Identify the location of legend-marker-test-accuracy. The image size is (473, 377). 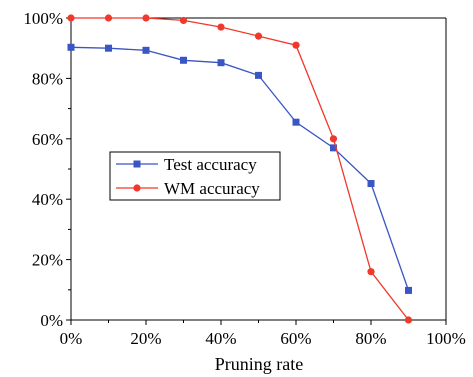
(137, 164).